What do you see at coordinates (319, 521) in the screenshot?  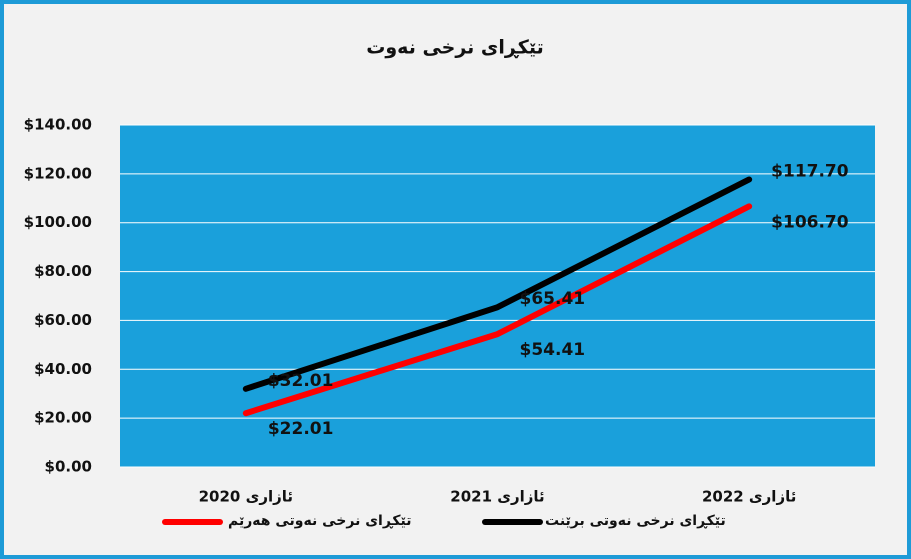 I see `legend-label: تێکڕای نرخی نەوتی هەرێم` at bounding box center [319, 521].